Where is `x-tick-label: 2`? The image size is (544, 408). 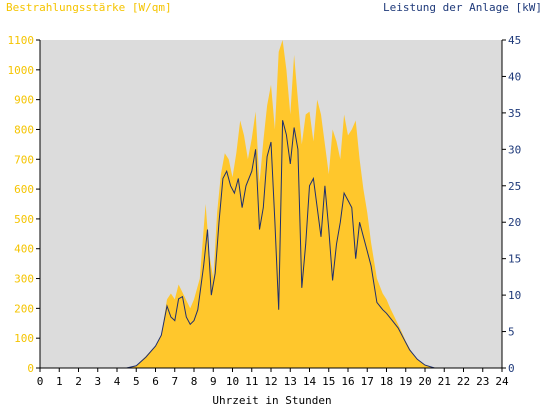
x-tick-label: 2 is located at coordinates (78, 381).